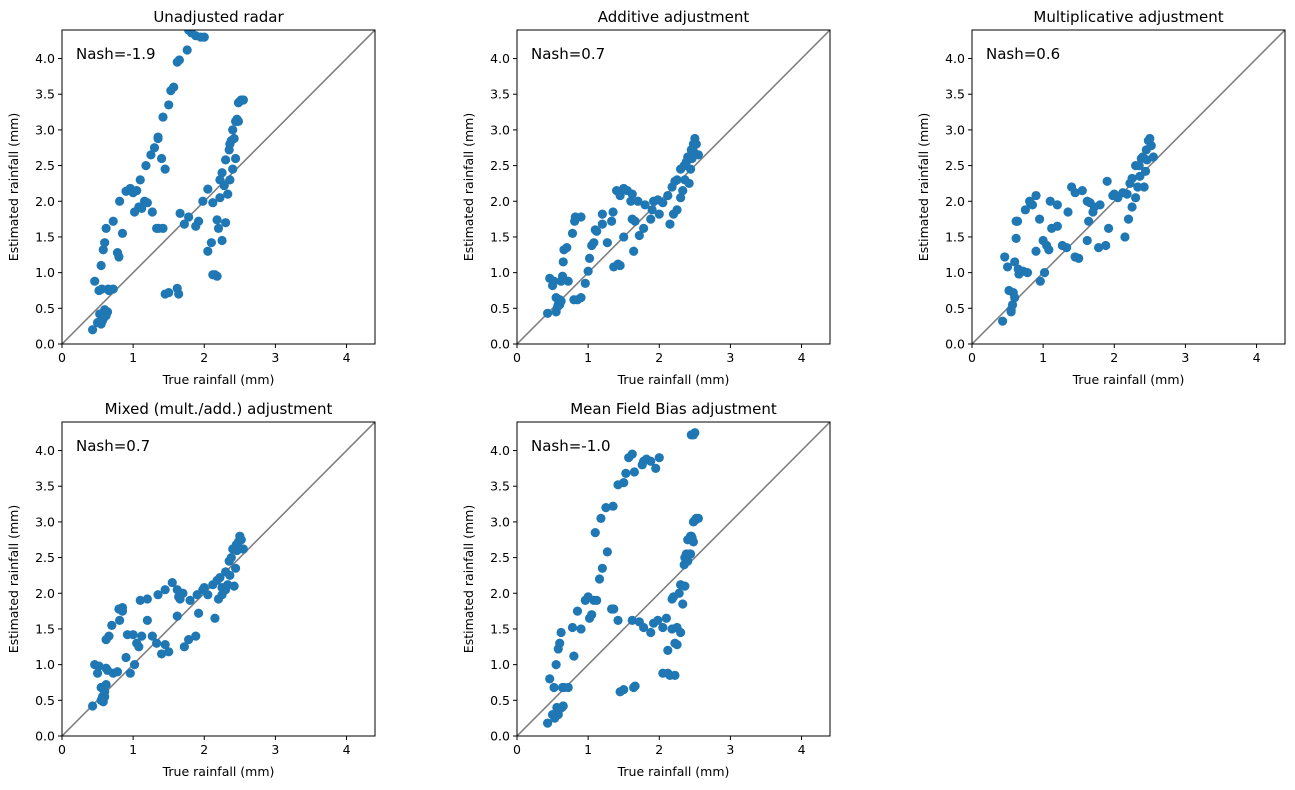  What do you see at coordinates (45, 308) in the screenshot?
I see `y-tick-label: 0.5` at bounding box center [45, 308].